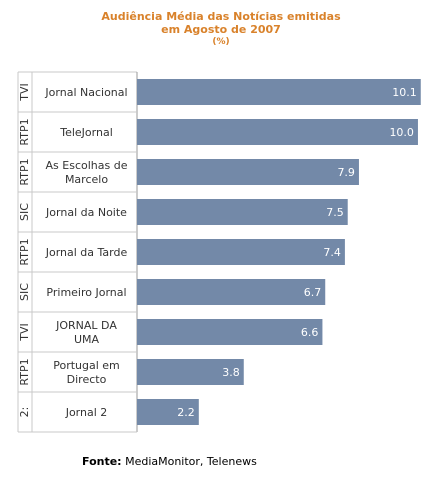  Describe the element at coordinates (310, 332) in the screenshot. I see `data-label: 6.6` at that location.